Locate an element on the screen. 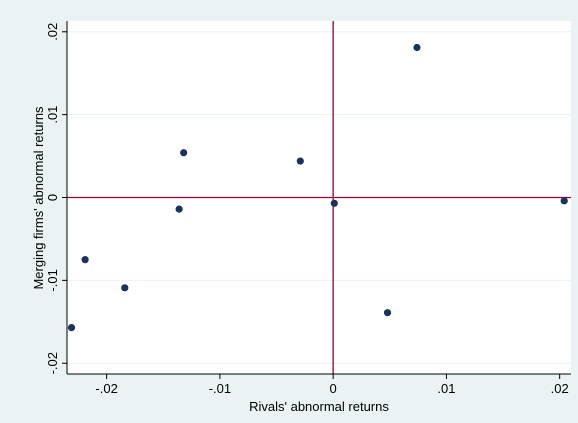 The height and width of the screenshot is (423, 578). y-tick-label: 0 is located at coordinates (52, 197).